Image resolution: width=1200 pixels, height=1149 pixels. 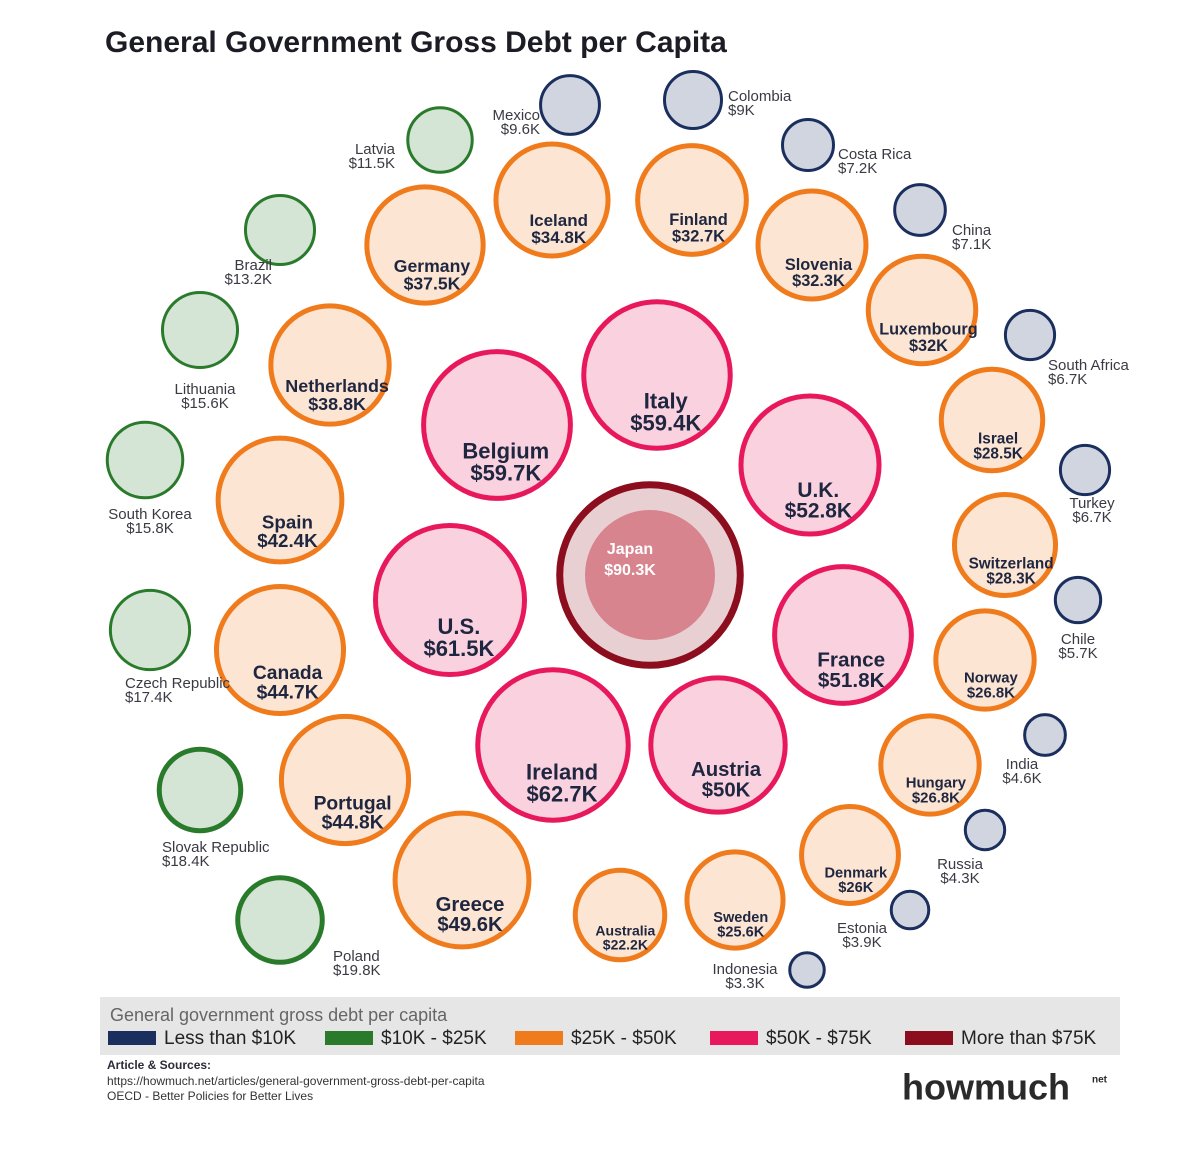 I want to click on value-label: $15.8K, so click(x=150, y=528).